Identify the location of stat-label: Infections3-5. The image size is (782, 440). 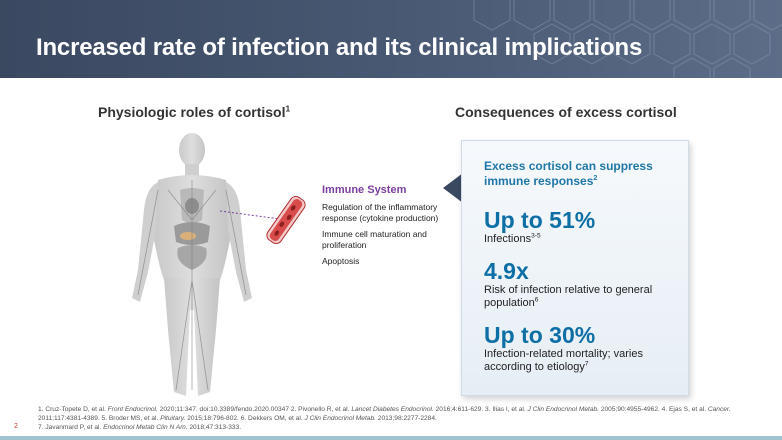
(539, 239).